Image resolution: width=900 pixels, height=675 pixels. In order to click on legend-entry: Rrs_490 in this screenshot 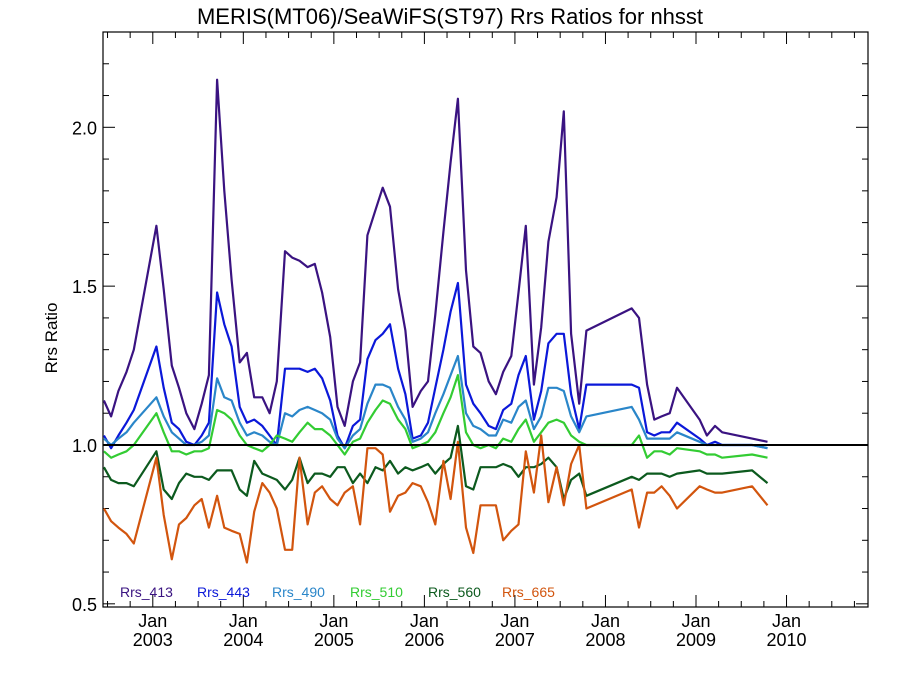, I will do `click(298, 592)`.